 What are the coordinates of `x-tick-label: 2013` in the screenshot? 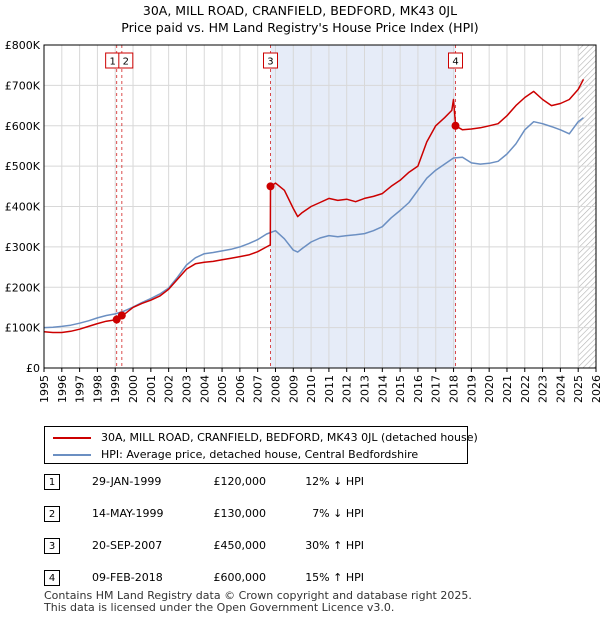 It's located at (365, 389).